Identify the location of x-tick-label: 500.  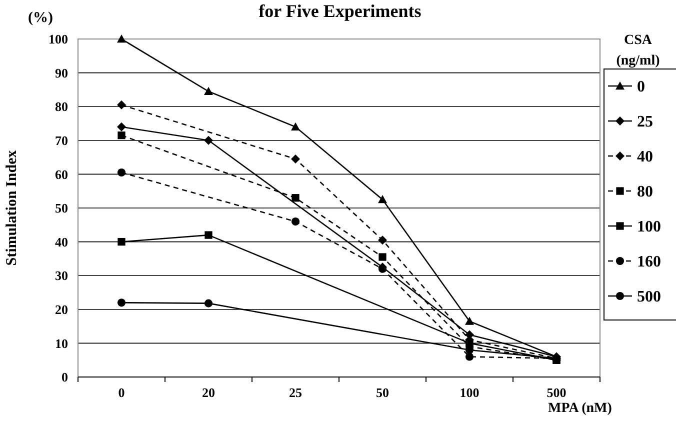
(556, 392).